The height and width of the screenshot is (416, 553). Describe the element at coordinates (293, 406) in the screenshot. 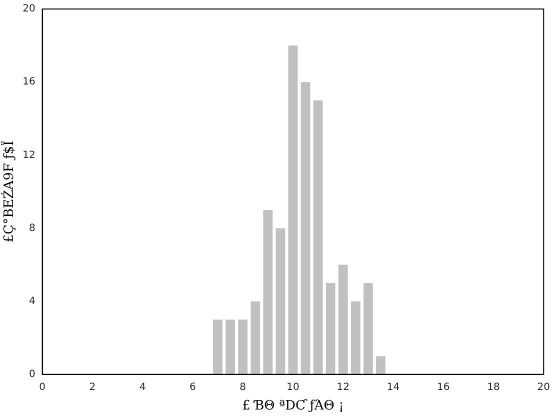

I see `x-axis-title: £ ƁΘ ªDƇ ƒΆΘ ¡` at that location.